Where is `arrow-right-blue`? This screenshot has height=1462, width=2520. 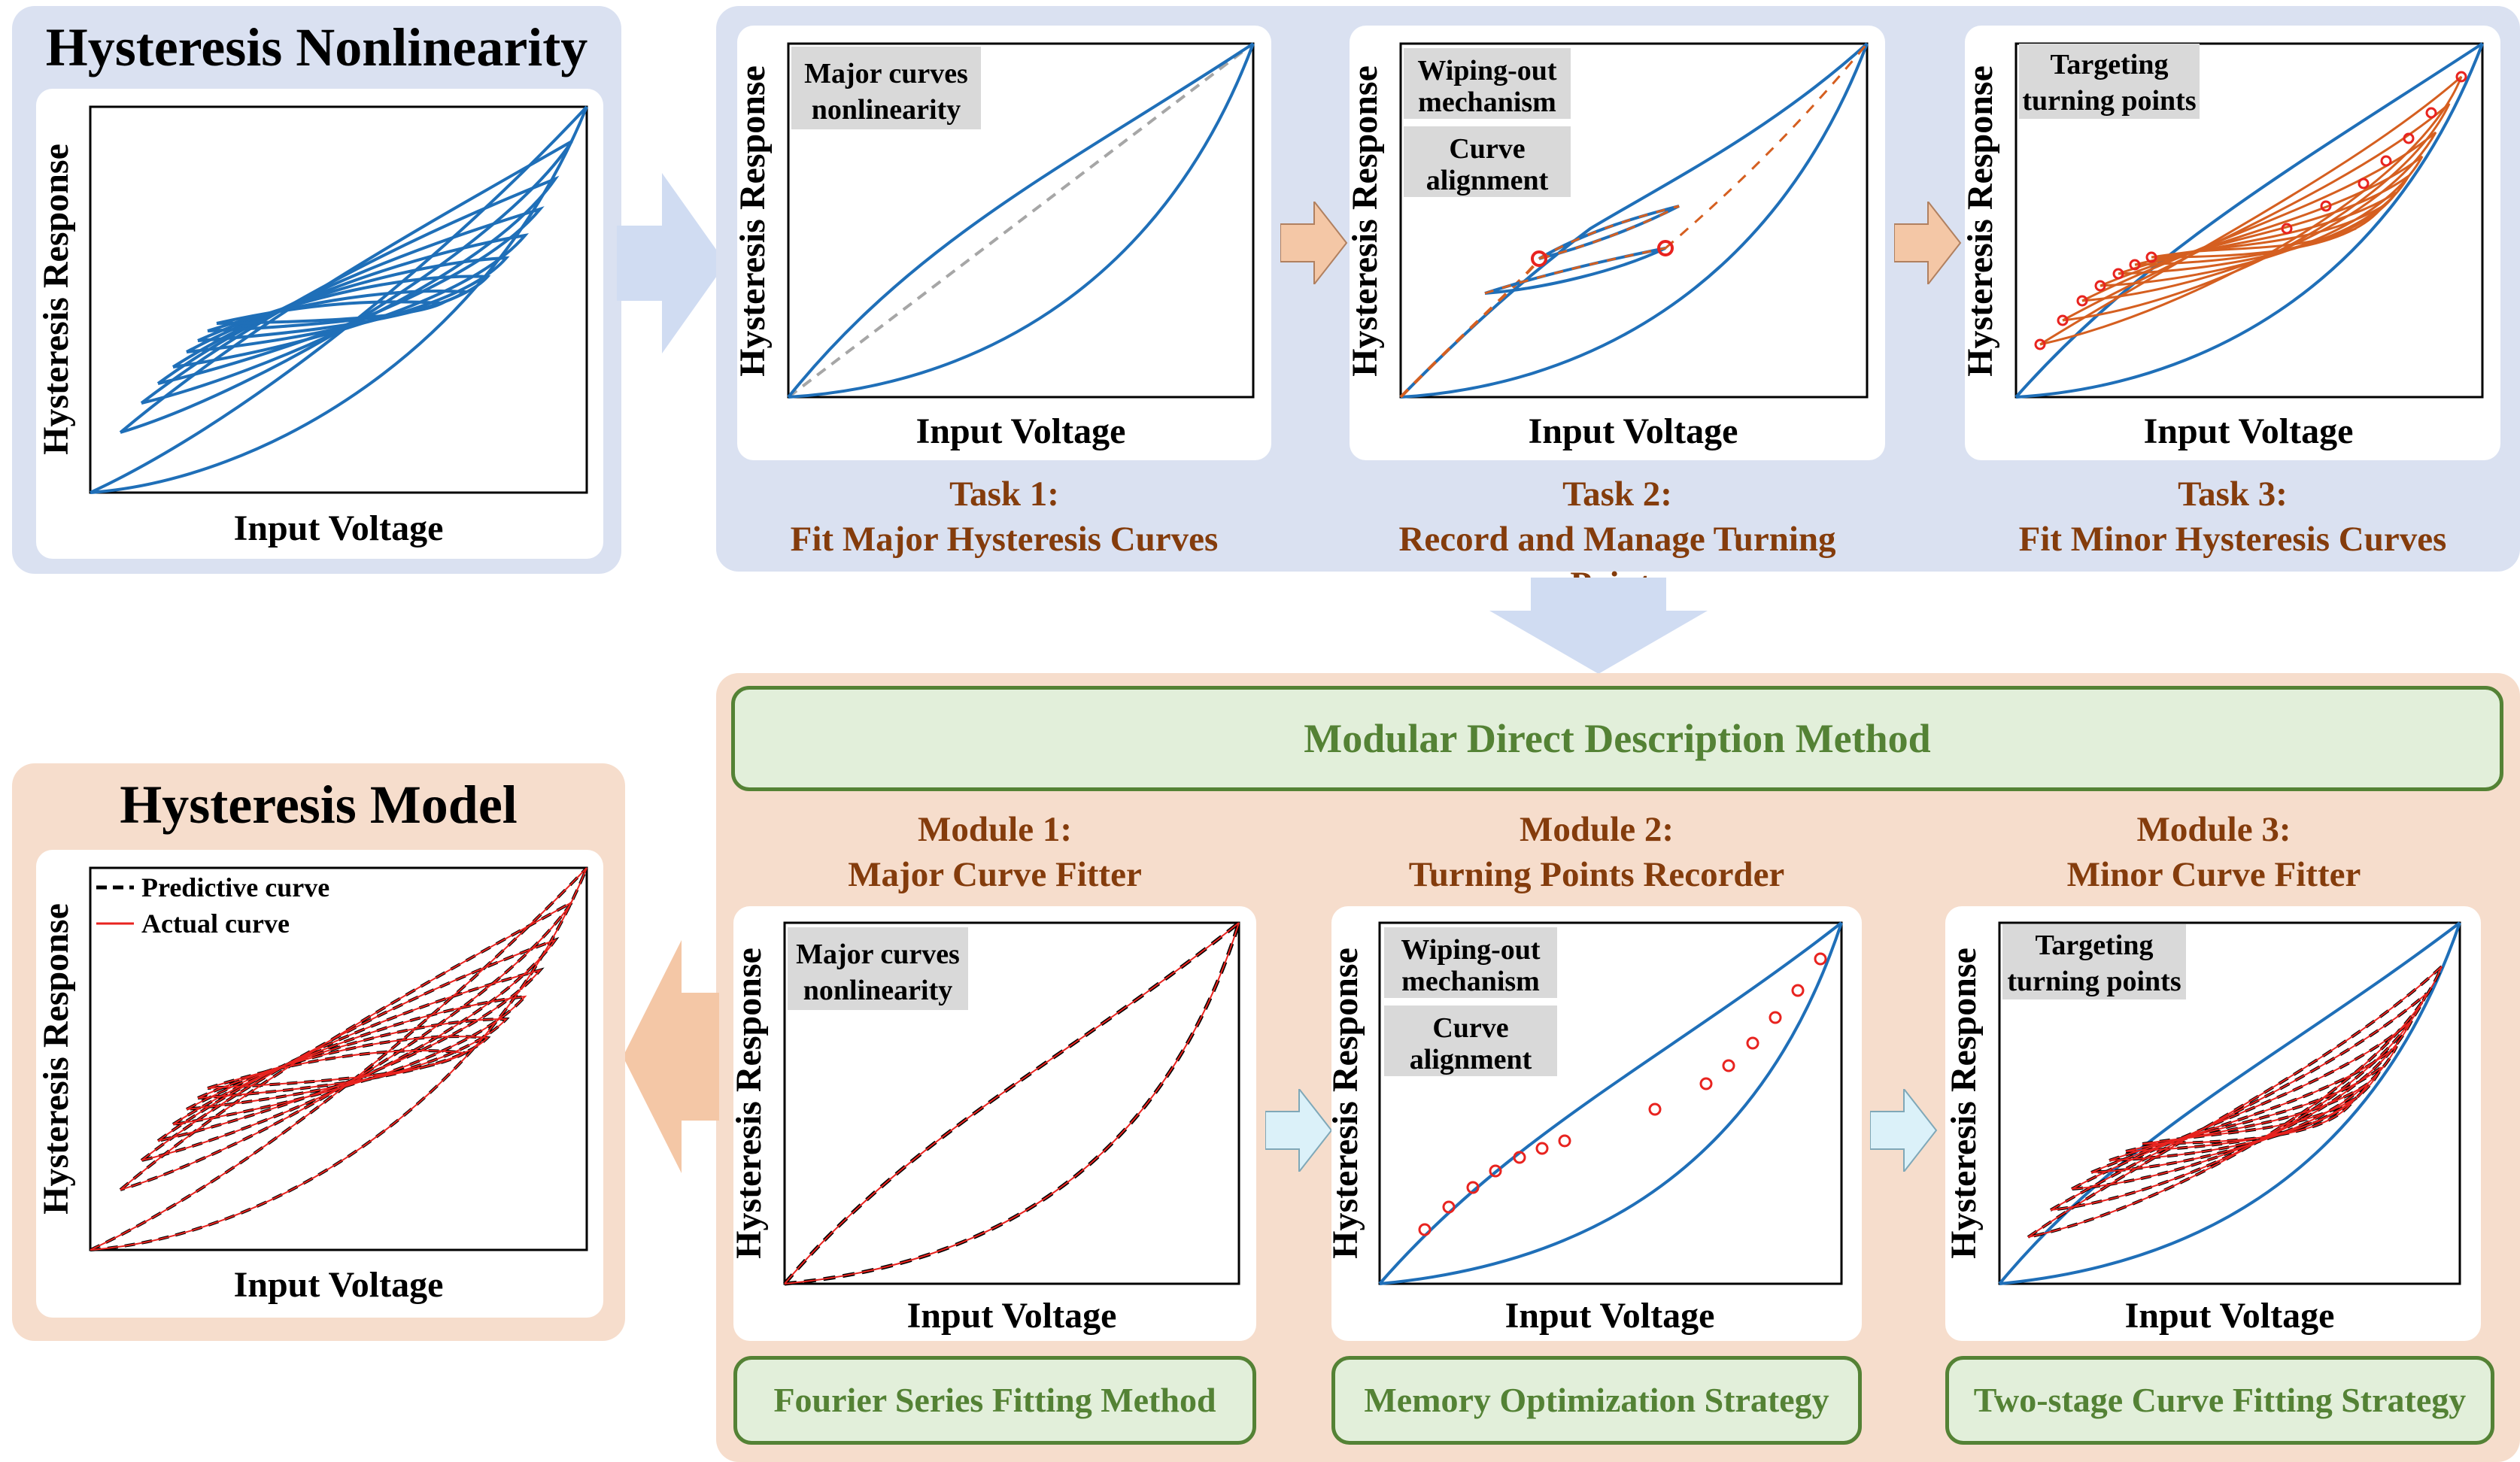 arrow-right-blue is located at coordinates (671, 263).